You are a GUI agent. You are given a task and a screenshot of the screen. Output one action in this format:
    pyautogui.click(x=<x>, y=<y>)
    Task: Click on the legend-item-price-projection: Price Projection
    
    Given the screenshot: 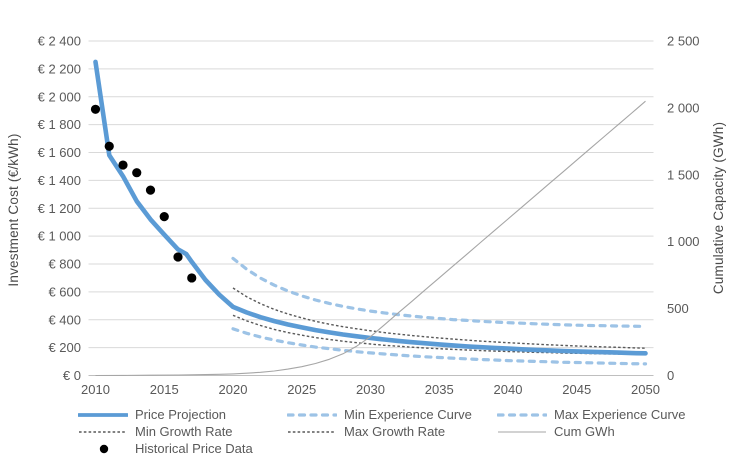 What is the action you would take?
    pyautogui.click(x=182, y=415)
    